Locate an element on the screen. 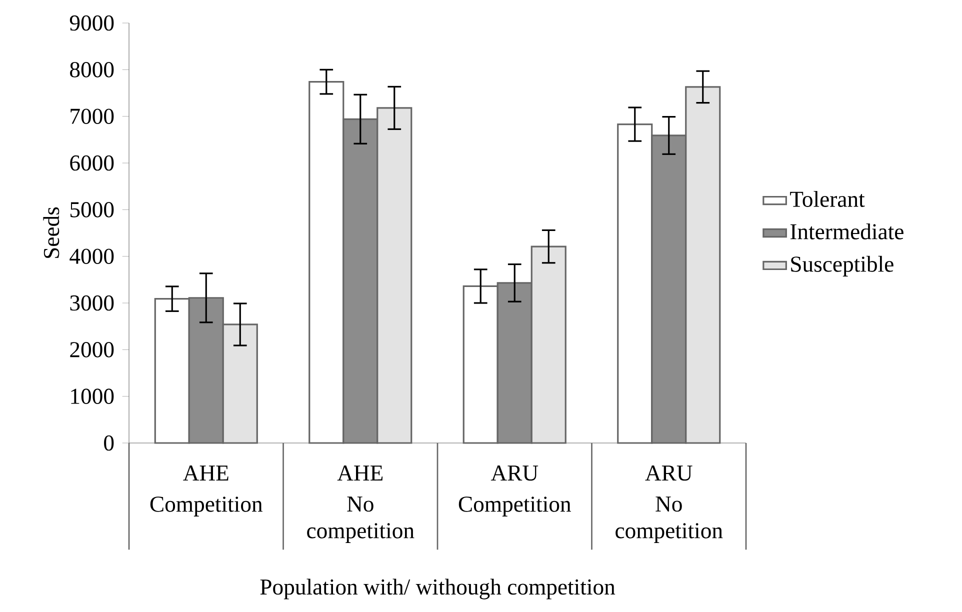 The height and width of the screenshot is (612, 962). y-tick-label: 6000 is located at coordinates (92, 163).